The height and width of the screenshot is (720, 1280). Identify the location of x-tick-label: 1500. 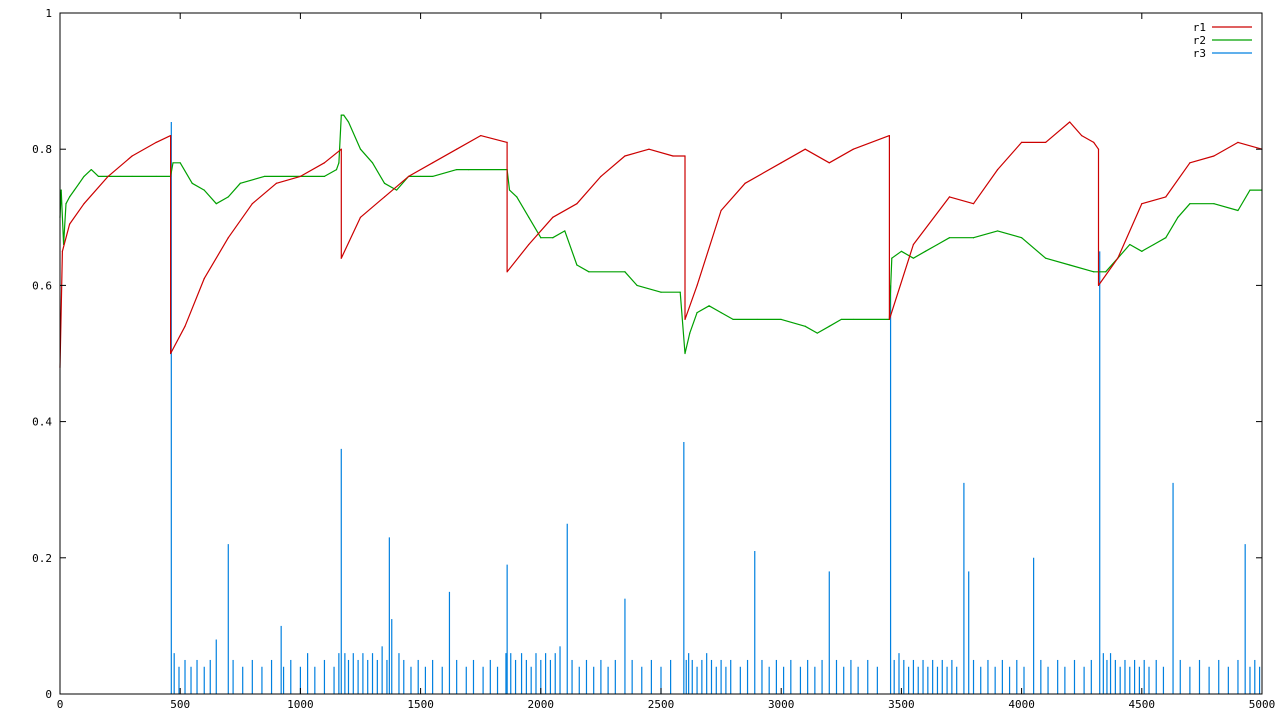
(420, 704).